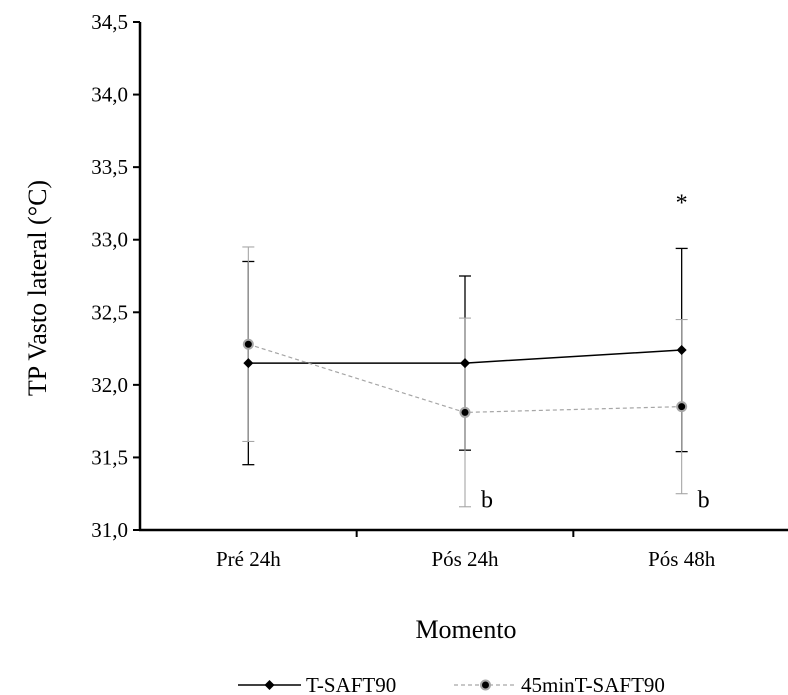 The height and width of the screenshot is (695, 788). What do you see at coordinates (248, 559) in the screenshot?
I see `x-tick-label: Pré 24h` at bounding box center [248, 559].